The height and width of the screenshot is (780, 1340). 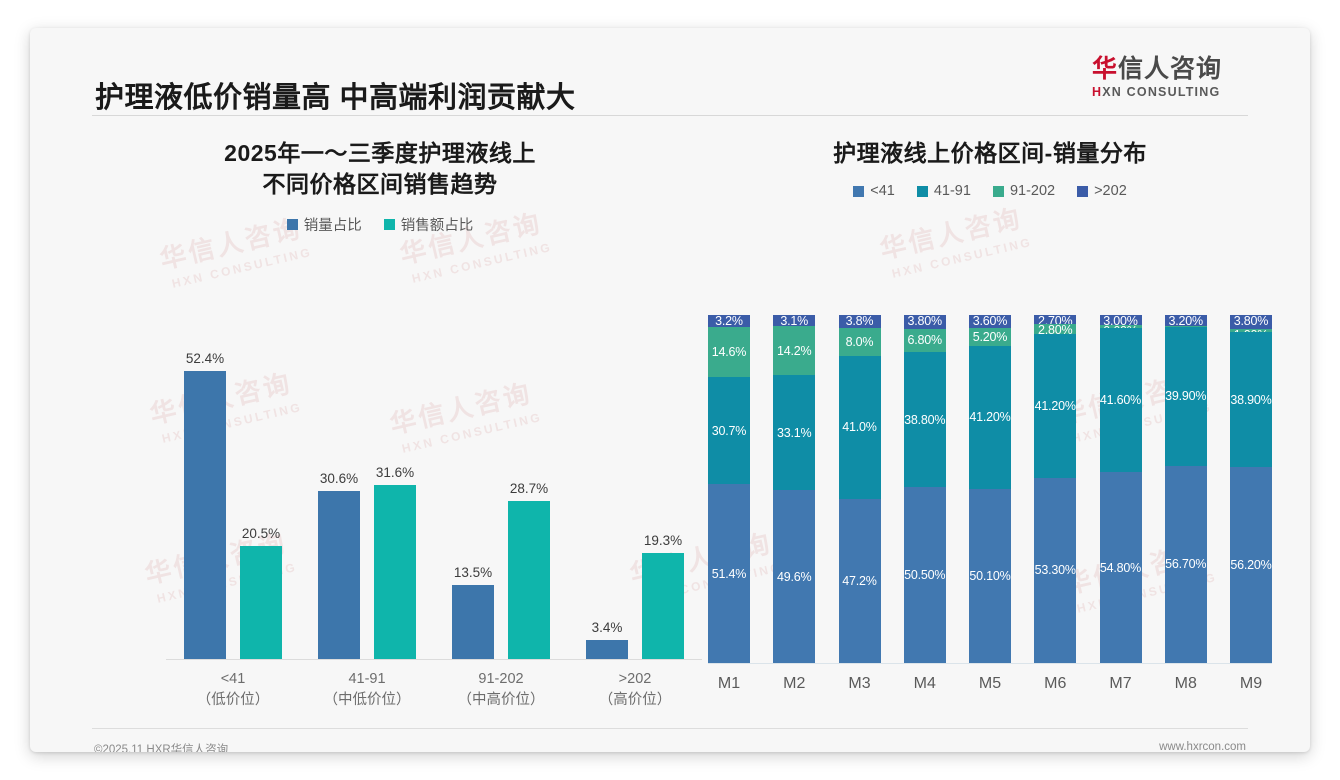 What do you see at coordinates (1185, 564) in the screenshot?
I see `stacked-bar-segment: 56.70%` at bounding box center [1185, 564].